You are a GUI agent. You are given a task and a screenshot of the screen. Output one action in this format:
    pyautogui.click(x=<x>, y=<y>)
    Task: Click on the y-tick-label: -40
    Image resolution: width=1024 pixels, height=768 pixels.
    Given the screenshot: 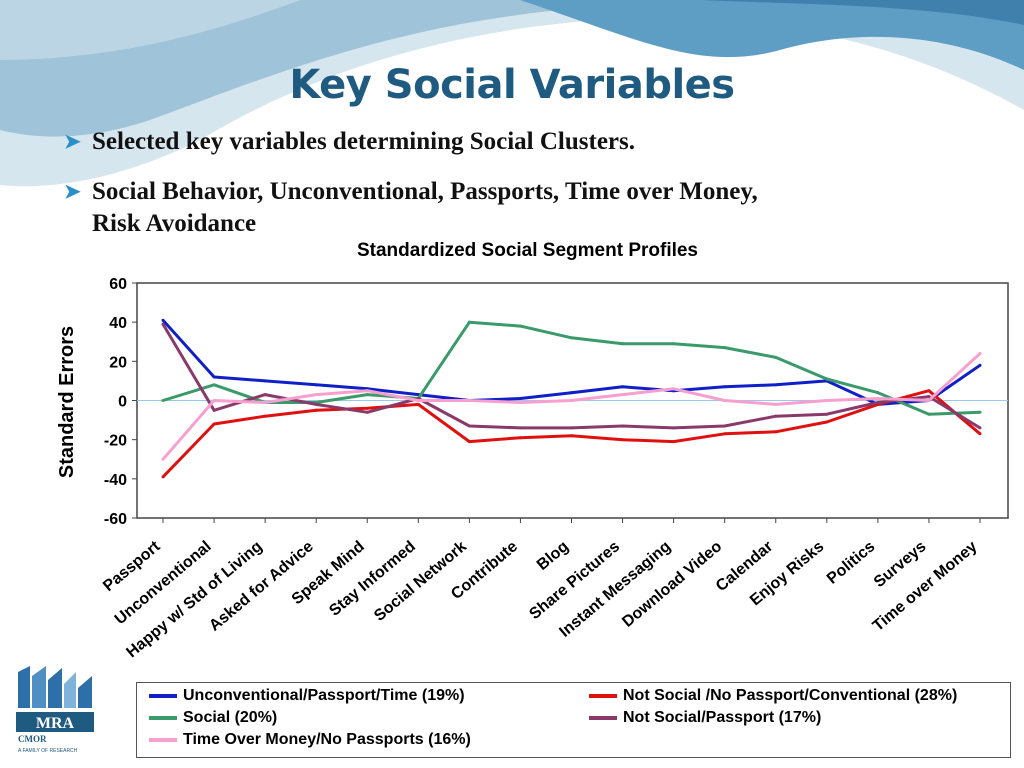 What is the action you would take?
    pyautogui.click(x=115, y=480)
    